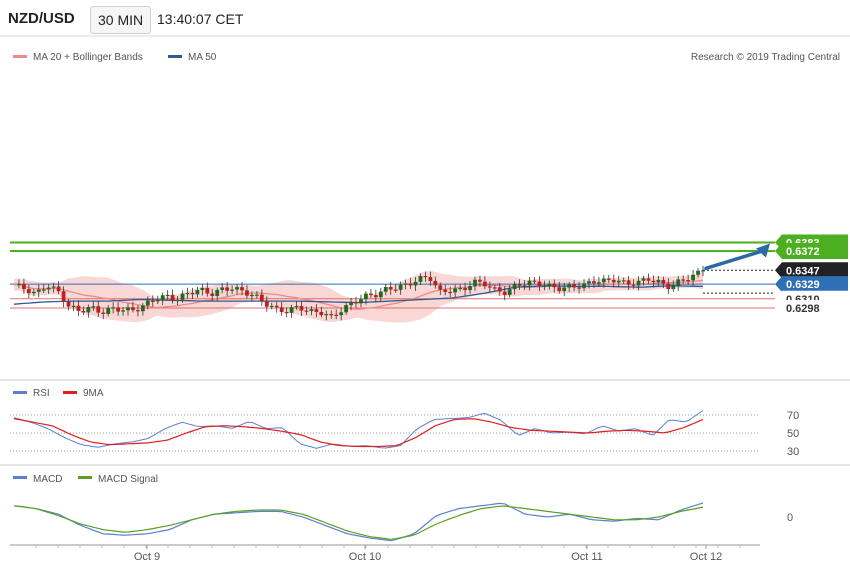  I want to click on level-tag-0.6298: 0.6298, so click(811, 308).